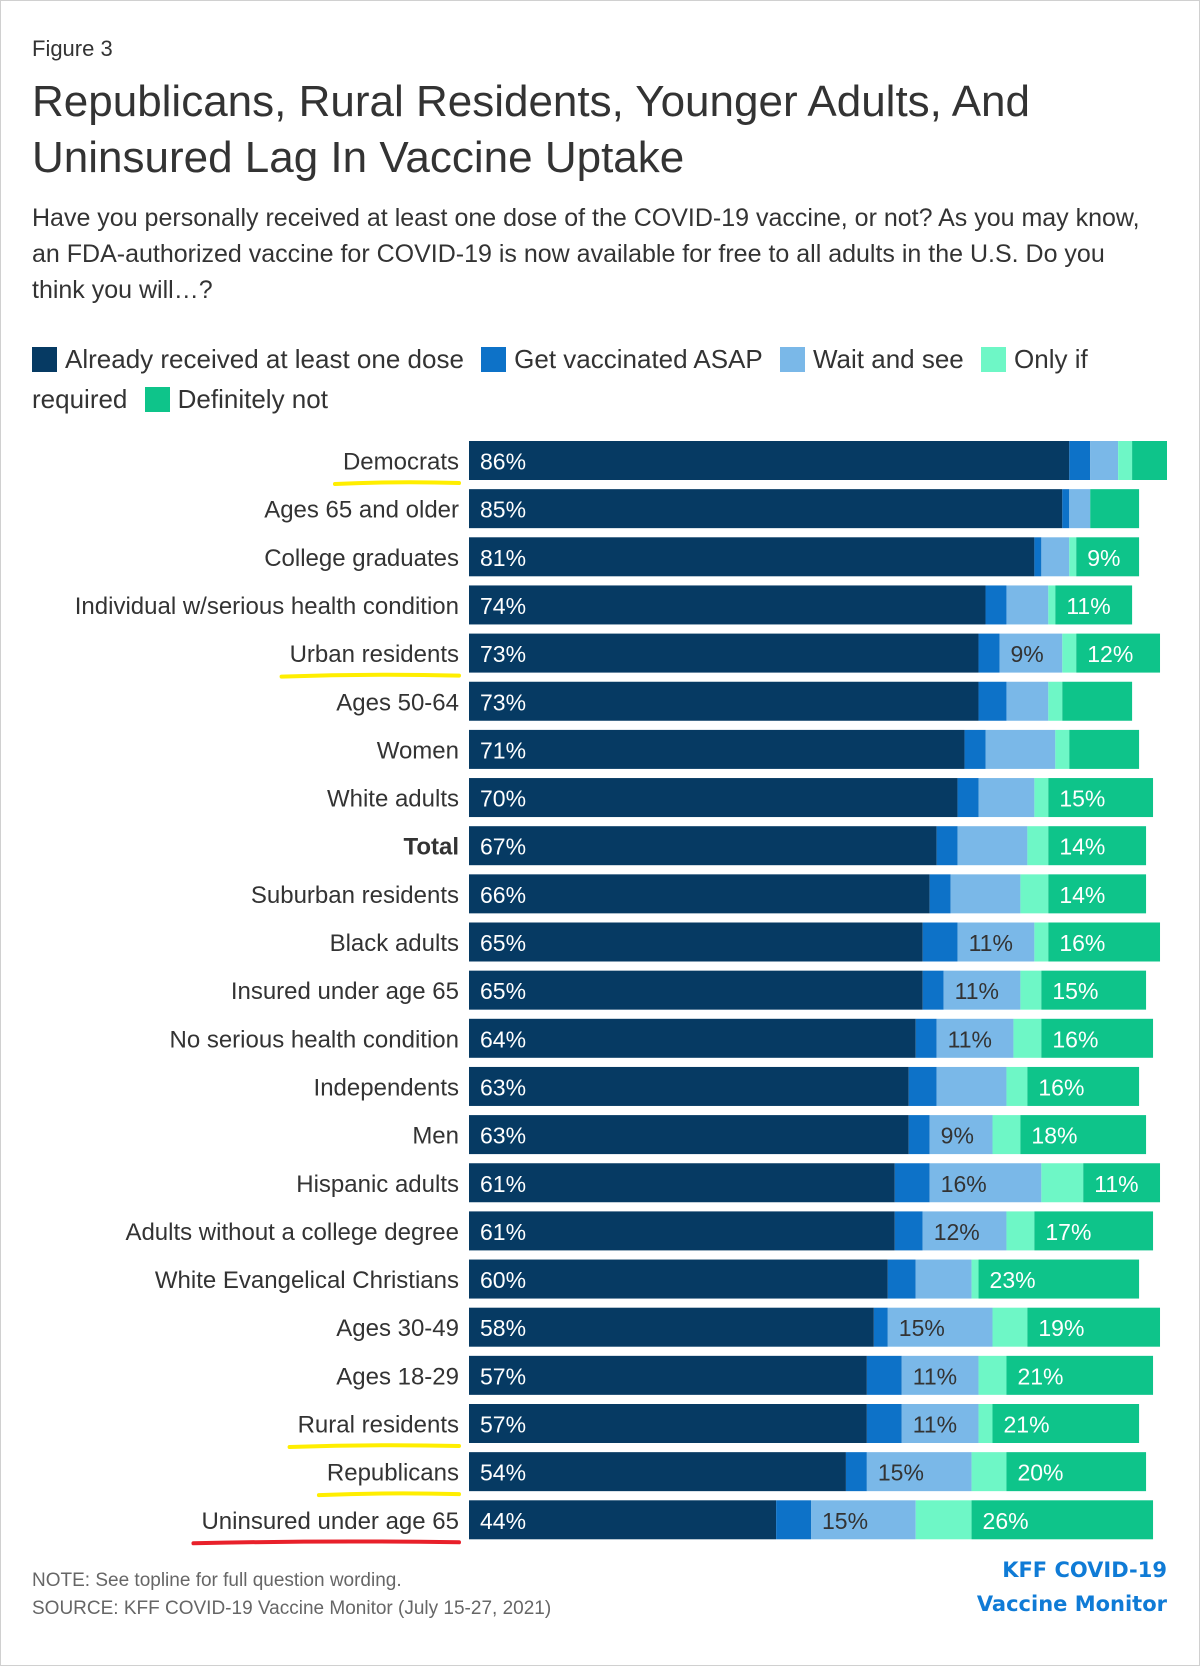 The image size is (1200, 1666). What do you see at coordinates (672, 1523) in the screenshot?
I see `bar-row: Uninsured under age 65 44% 15% 26%` at bounding box center [672, 1523].